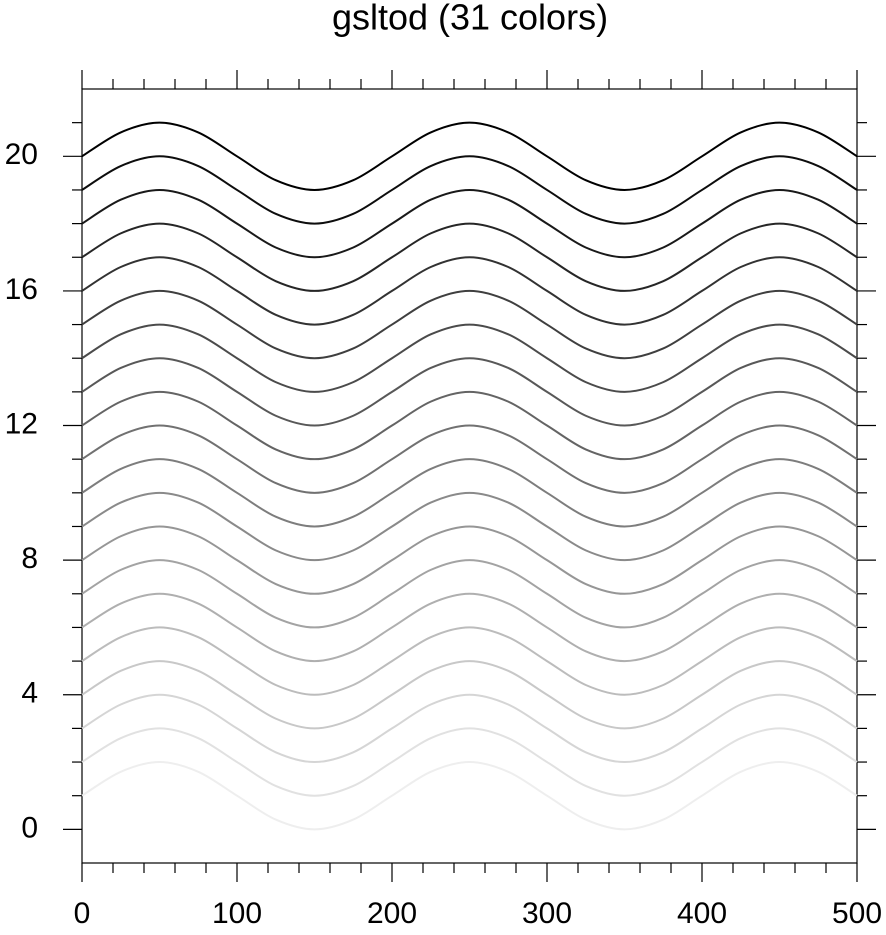  I want to click on y-tick-label: 0, so click(29, 827).